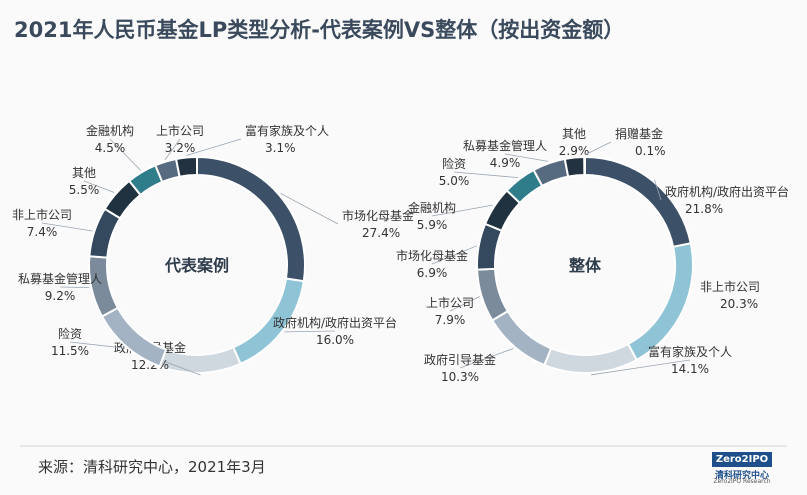  What do you see at coordinates (450, 320) in the screenshot?
I see `slice-value-label: 7.9%` at bounding box center [450, 320].